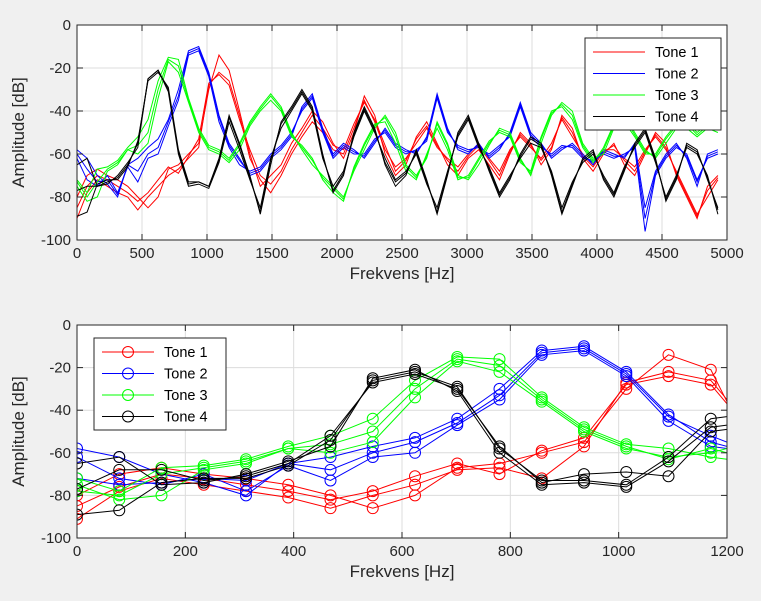  What do you see at coordinates (677, 75) in the screenshot?
I see `legend-label: Tone 2` at bounding box center [677, 75].